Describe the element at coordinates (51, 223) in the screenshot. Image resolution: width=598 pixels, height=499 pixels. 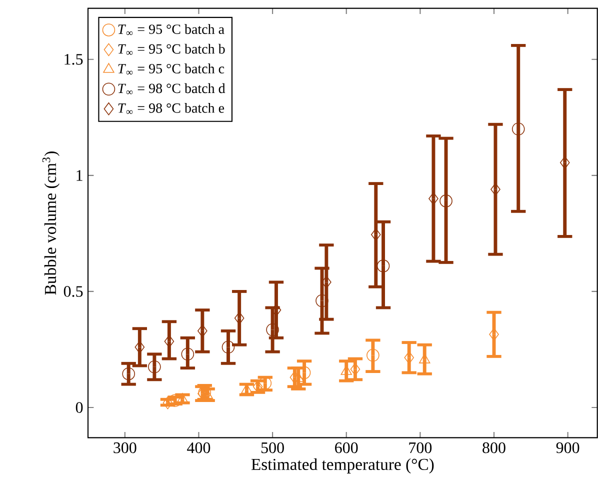
I see `y-axis-title: Bubble volume (cm$^{3}$)` at that location.